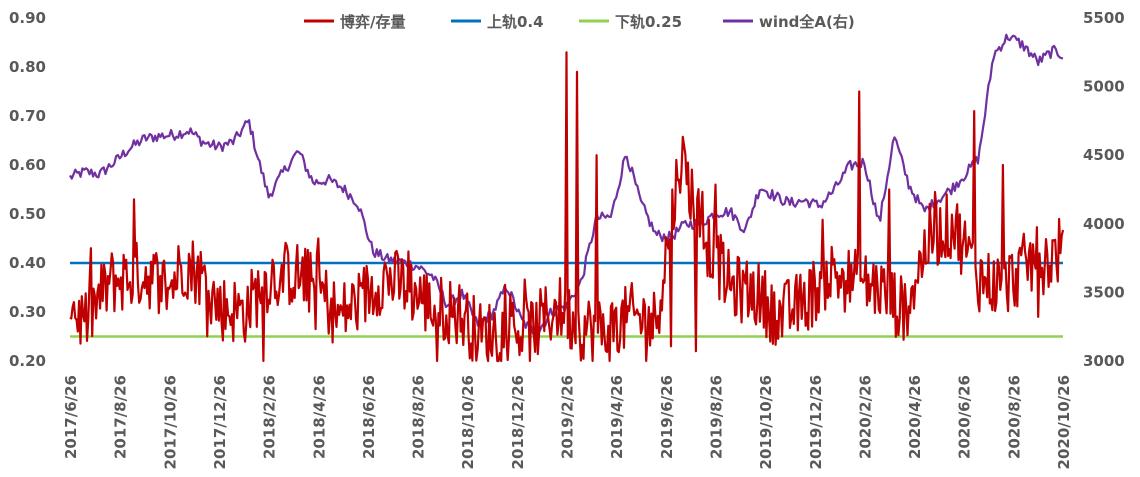 The width and height of the screenshot is (1140, 477). What do you see at coordinates (766, 422) in the screenshot?
I see `x-tick-label: 2019/10/26` at bounding box center [766, 422].